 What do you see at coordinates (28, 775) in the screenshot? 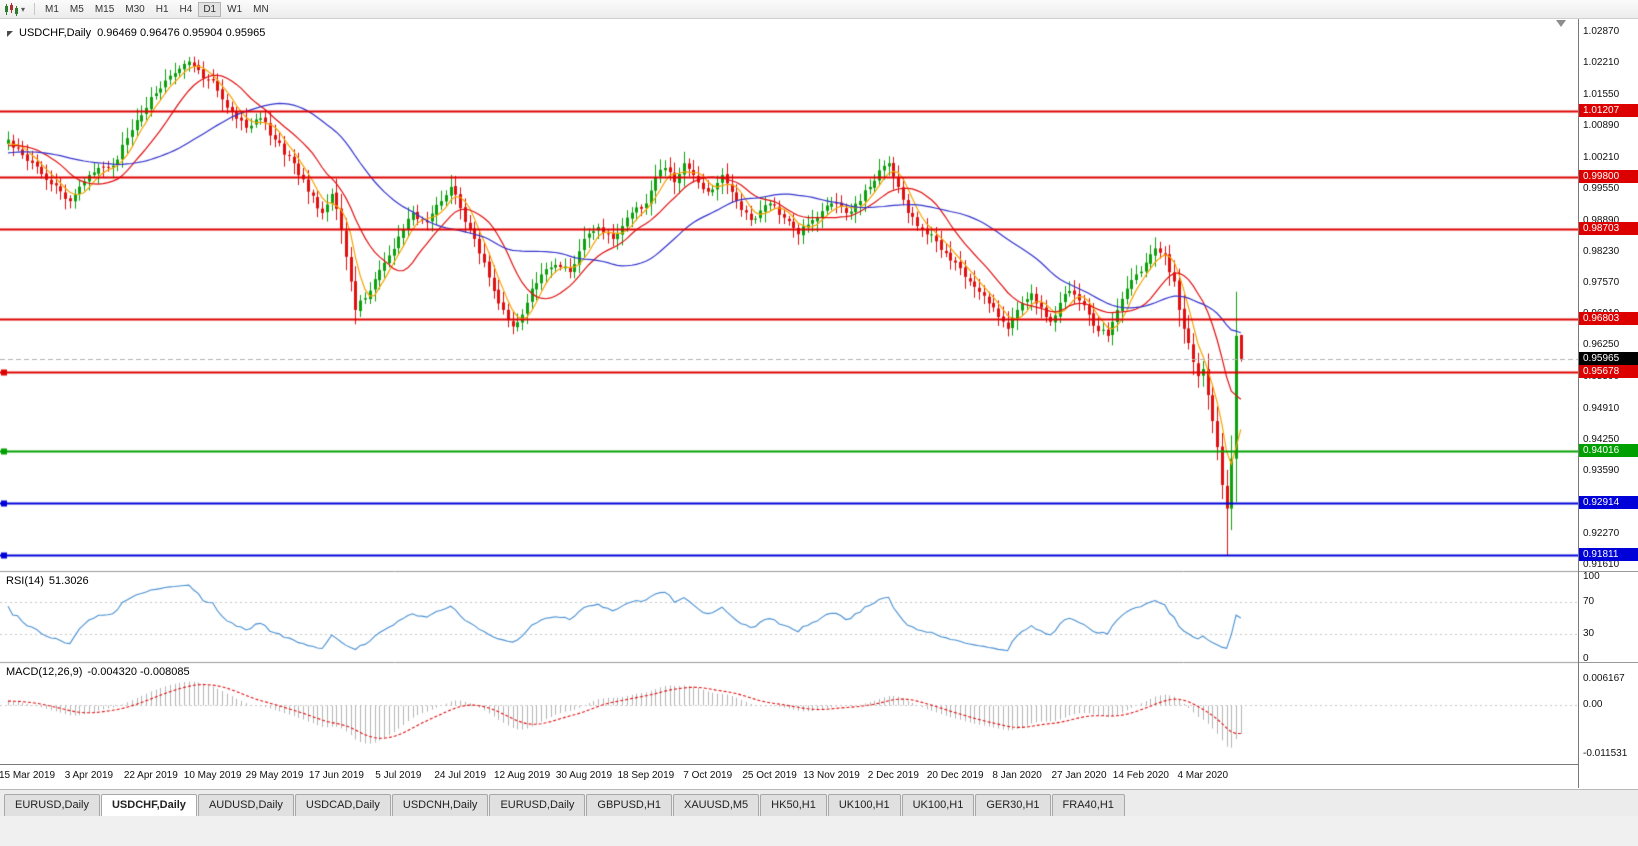
I see `date-axis-label: 15 Mar 2019` at bounding box center [28, 775].